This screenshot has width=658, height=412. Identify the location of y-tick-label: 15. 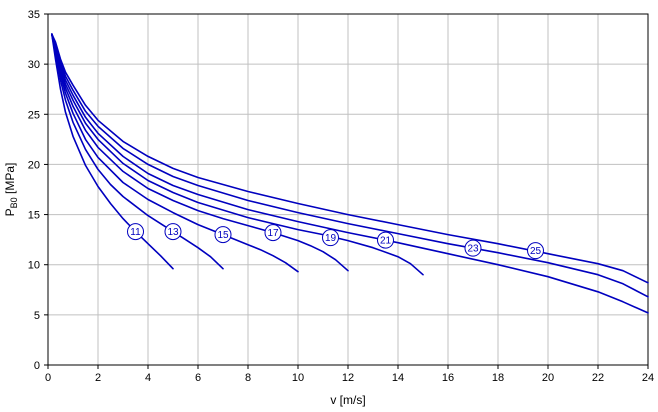
(34, 216).